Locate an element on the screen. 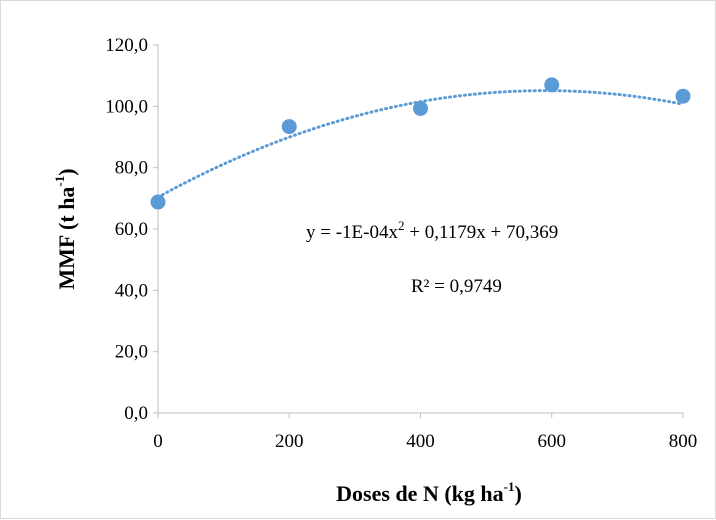 This screenshot has width=716, height=520. y-axis-title-sup: -1 is located at coordinates (59, 181).